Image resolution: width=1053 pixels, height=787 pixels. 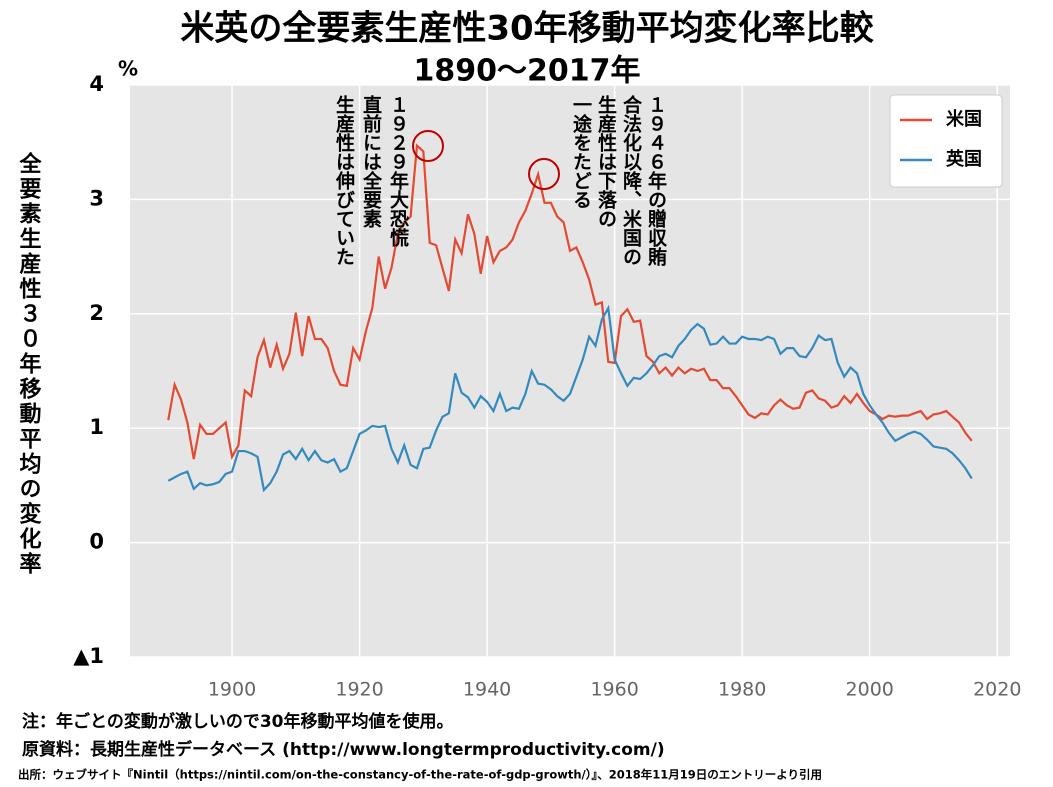 I want to click on legend-label: 米国, so click(x=964, y=119).